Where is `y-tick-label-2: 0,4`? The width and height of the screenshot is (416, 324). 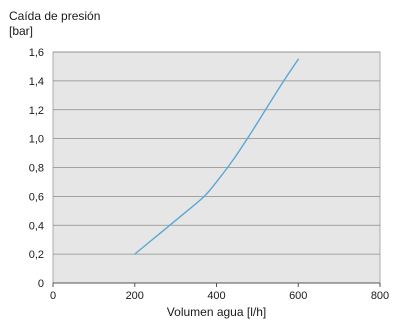 y-tick-label-2: 0,4 is located at coordinates (36, 226).